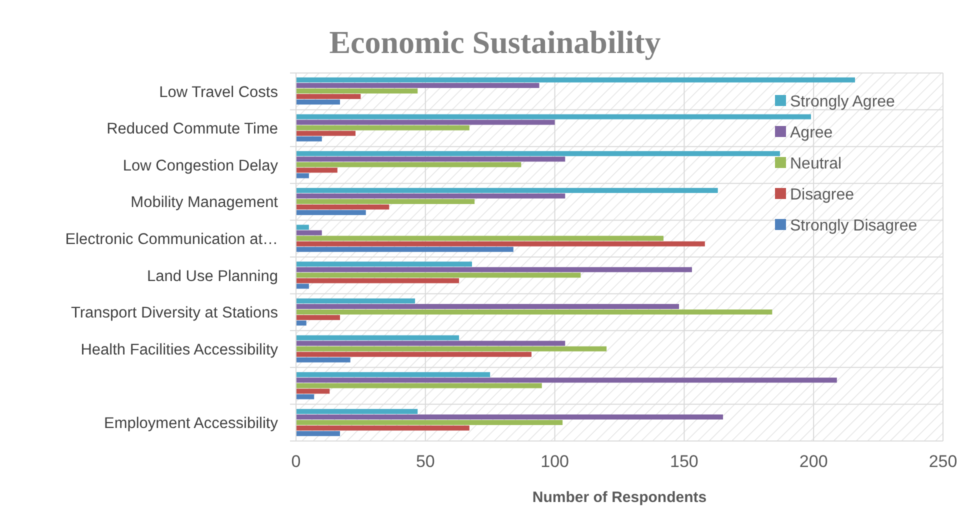 The width and height of the screenshot is (971, 519). Describe the element at coordinates (179, 349) in the screenshot. I see `y-tick-label: Health Facilities Accessibility` at that location.